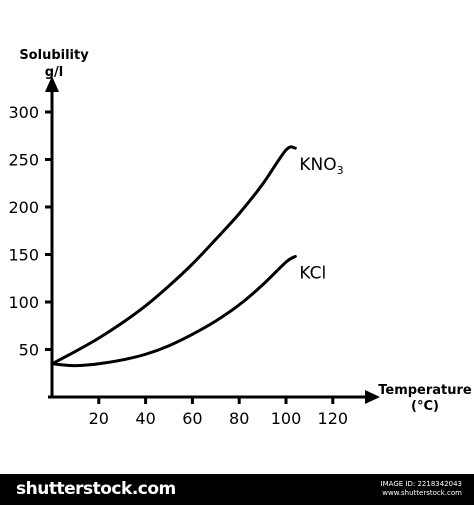 The height and width of the screenshot is (505, 474). Describe the element at coordinates (239, 418) in the screenshot. I see `x-tick-label: 80` at that location.